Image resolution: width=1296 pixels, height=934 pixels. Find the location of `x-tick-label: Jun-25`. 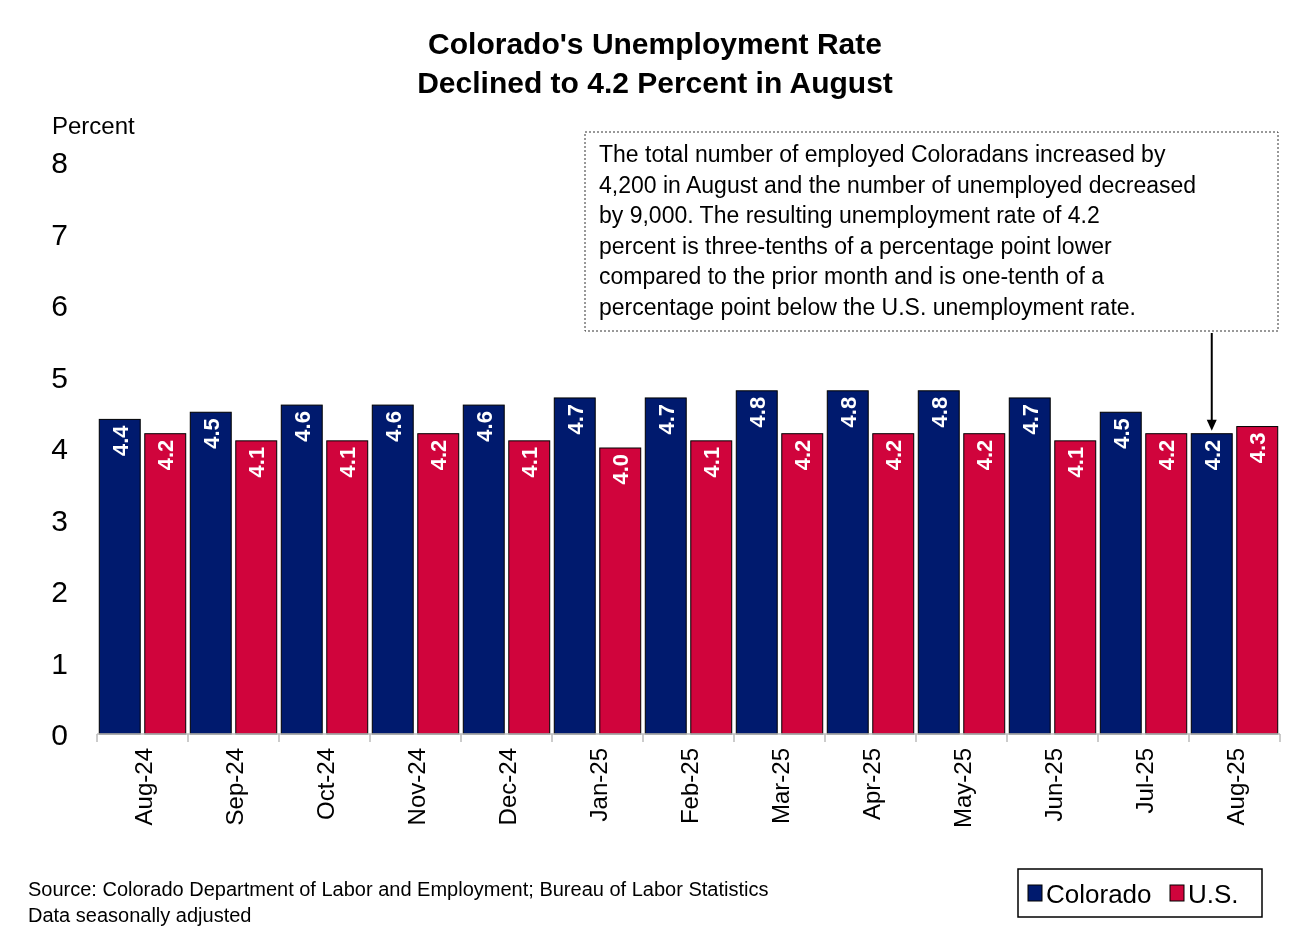

x-tick-label: Jun-25 is located at coordinates (1053, 785).